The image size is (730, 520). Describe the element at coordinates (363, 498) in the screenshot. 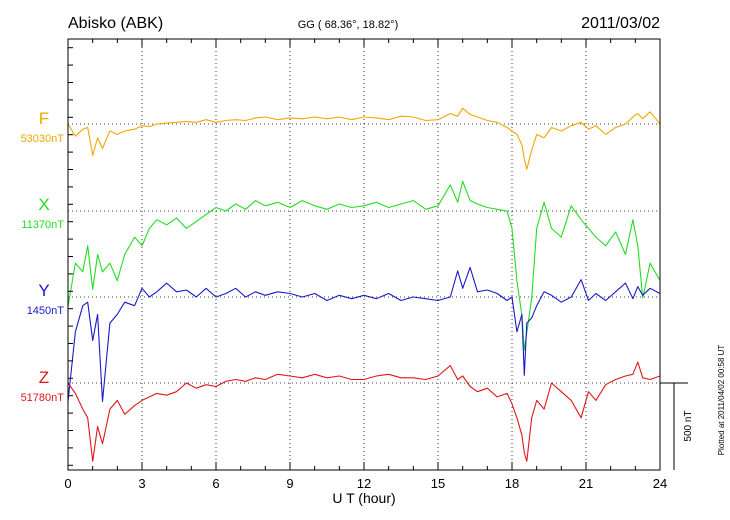

I see `x-axis-label: U T (hour)` at that location.